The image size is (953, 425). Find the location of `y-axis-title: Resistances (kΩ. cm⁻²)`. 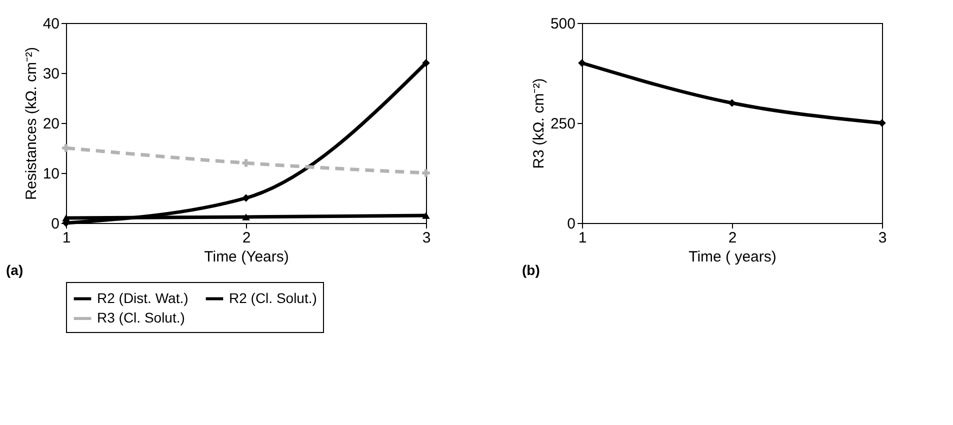

y-axis-title: Resistances (kΩ. cm⁻²) is located at coordinates (31, 123).